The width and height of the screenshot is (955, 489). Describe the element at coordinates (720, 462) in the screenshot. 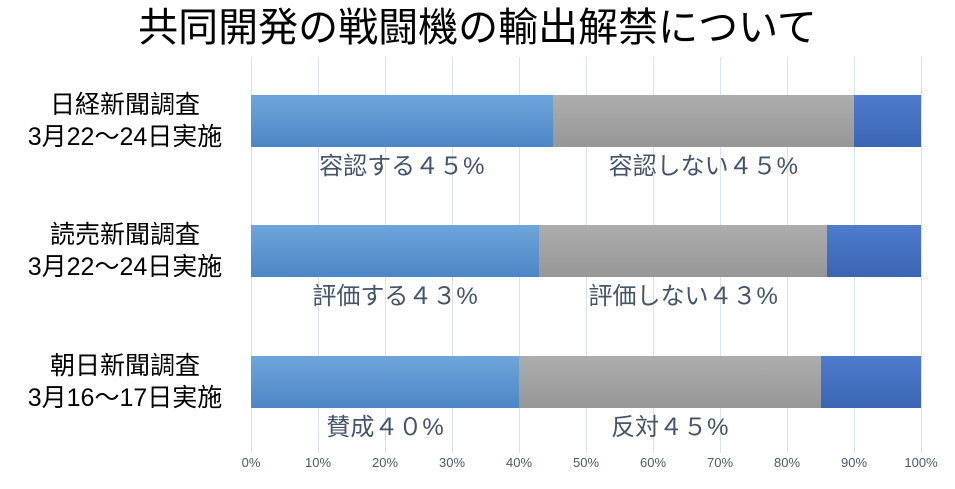

I see `x-axis-tick: 70%` at that location.